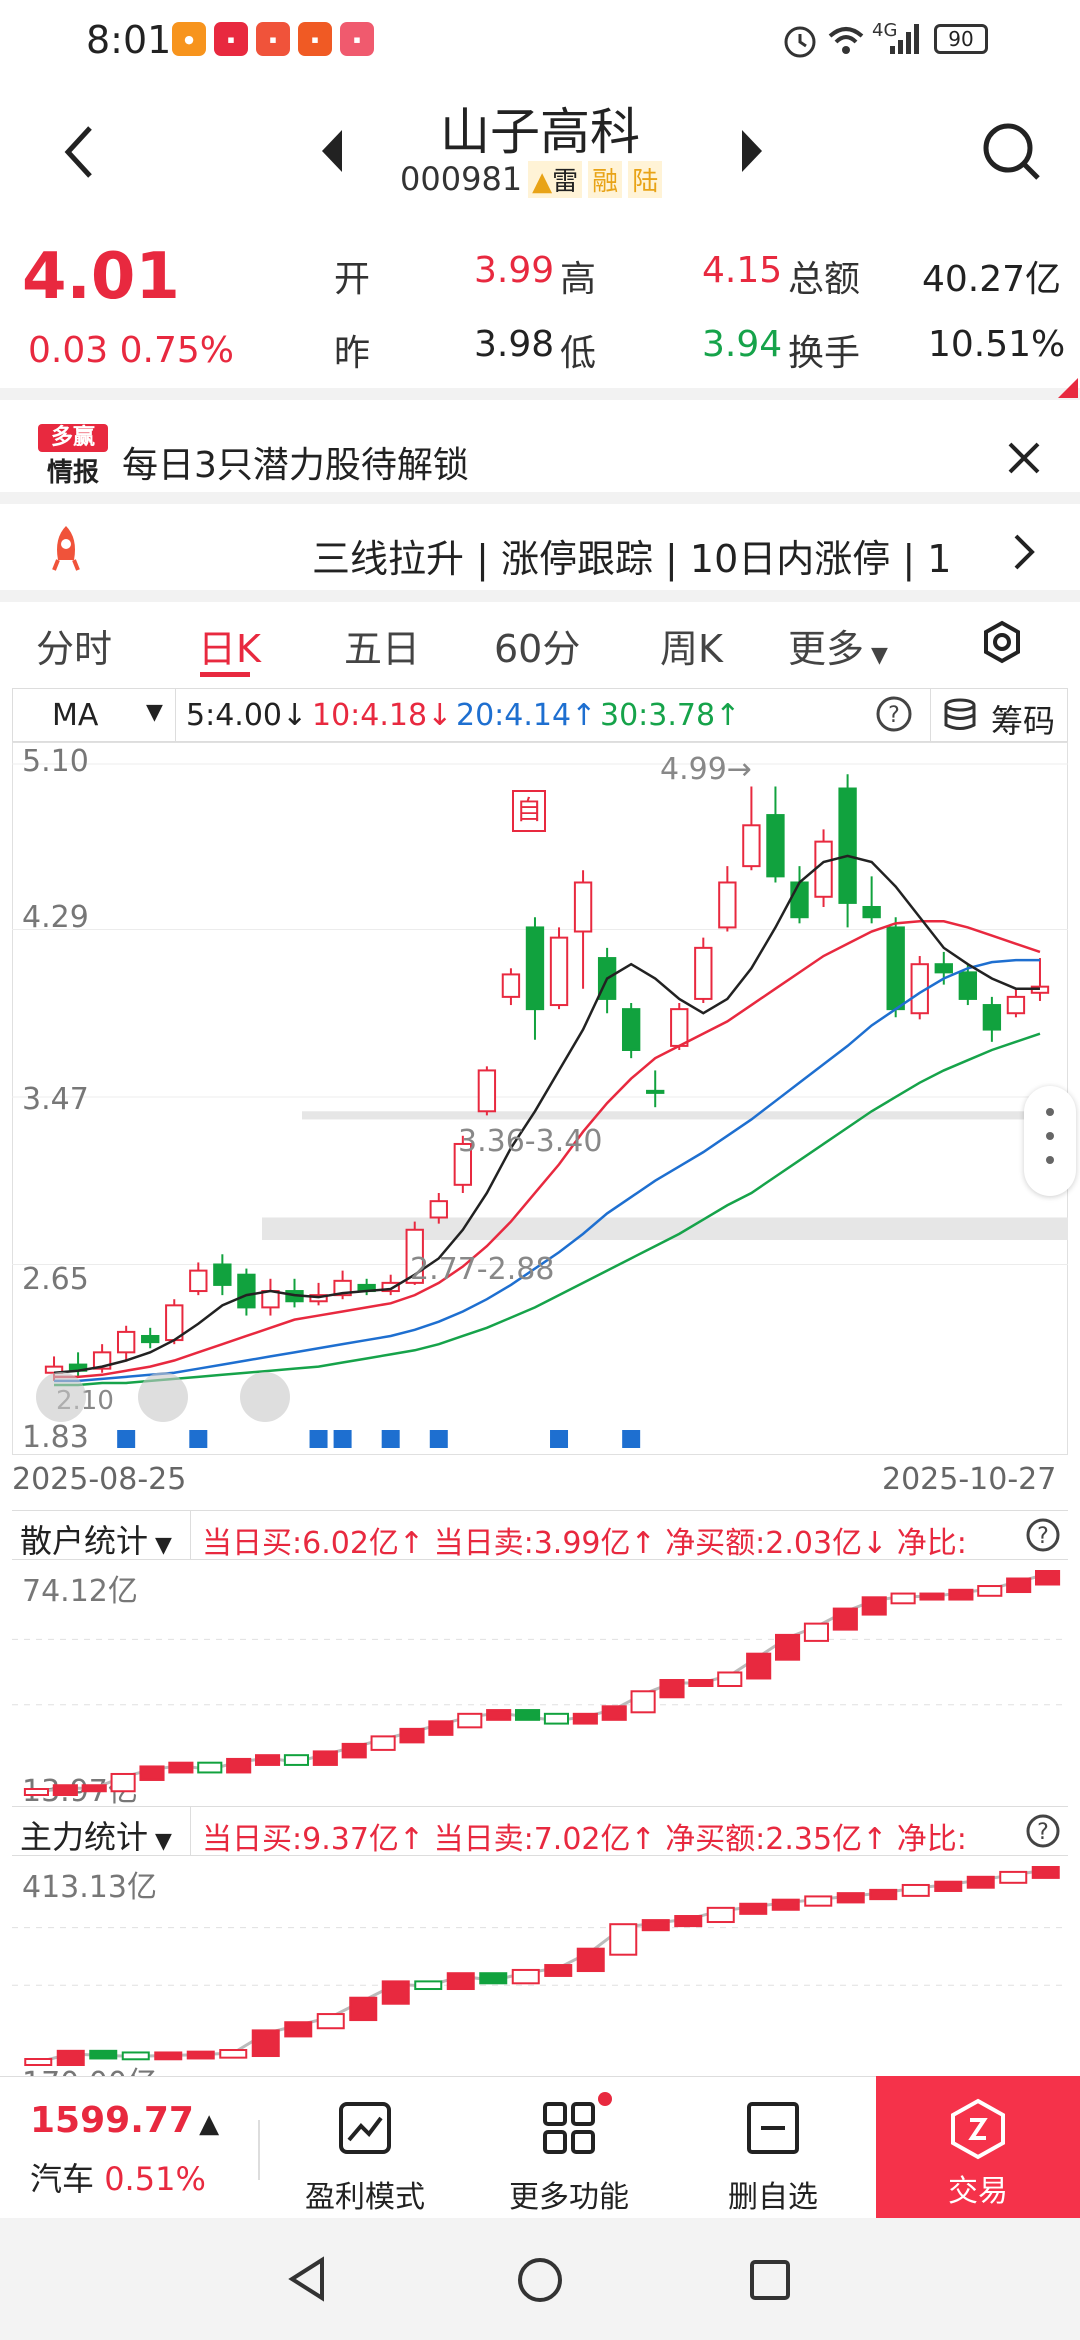 The height and width of the screenshot is (2340, 1080). I want to click on index-change: 0.51%, so click(155, 2179).